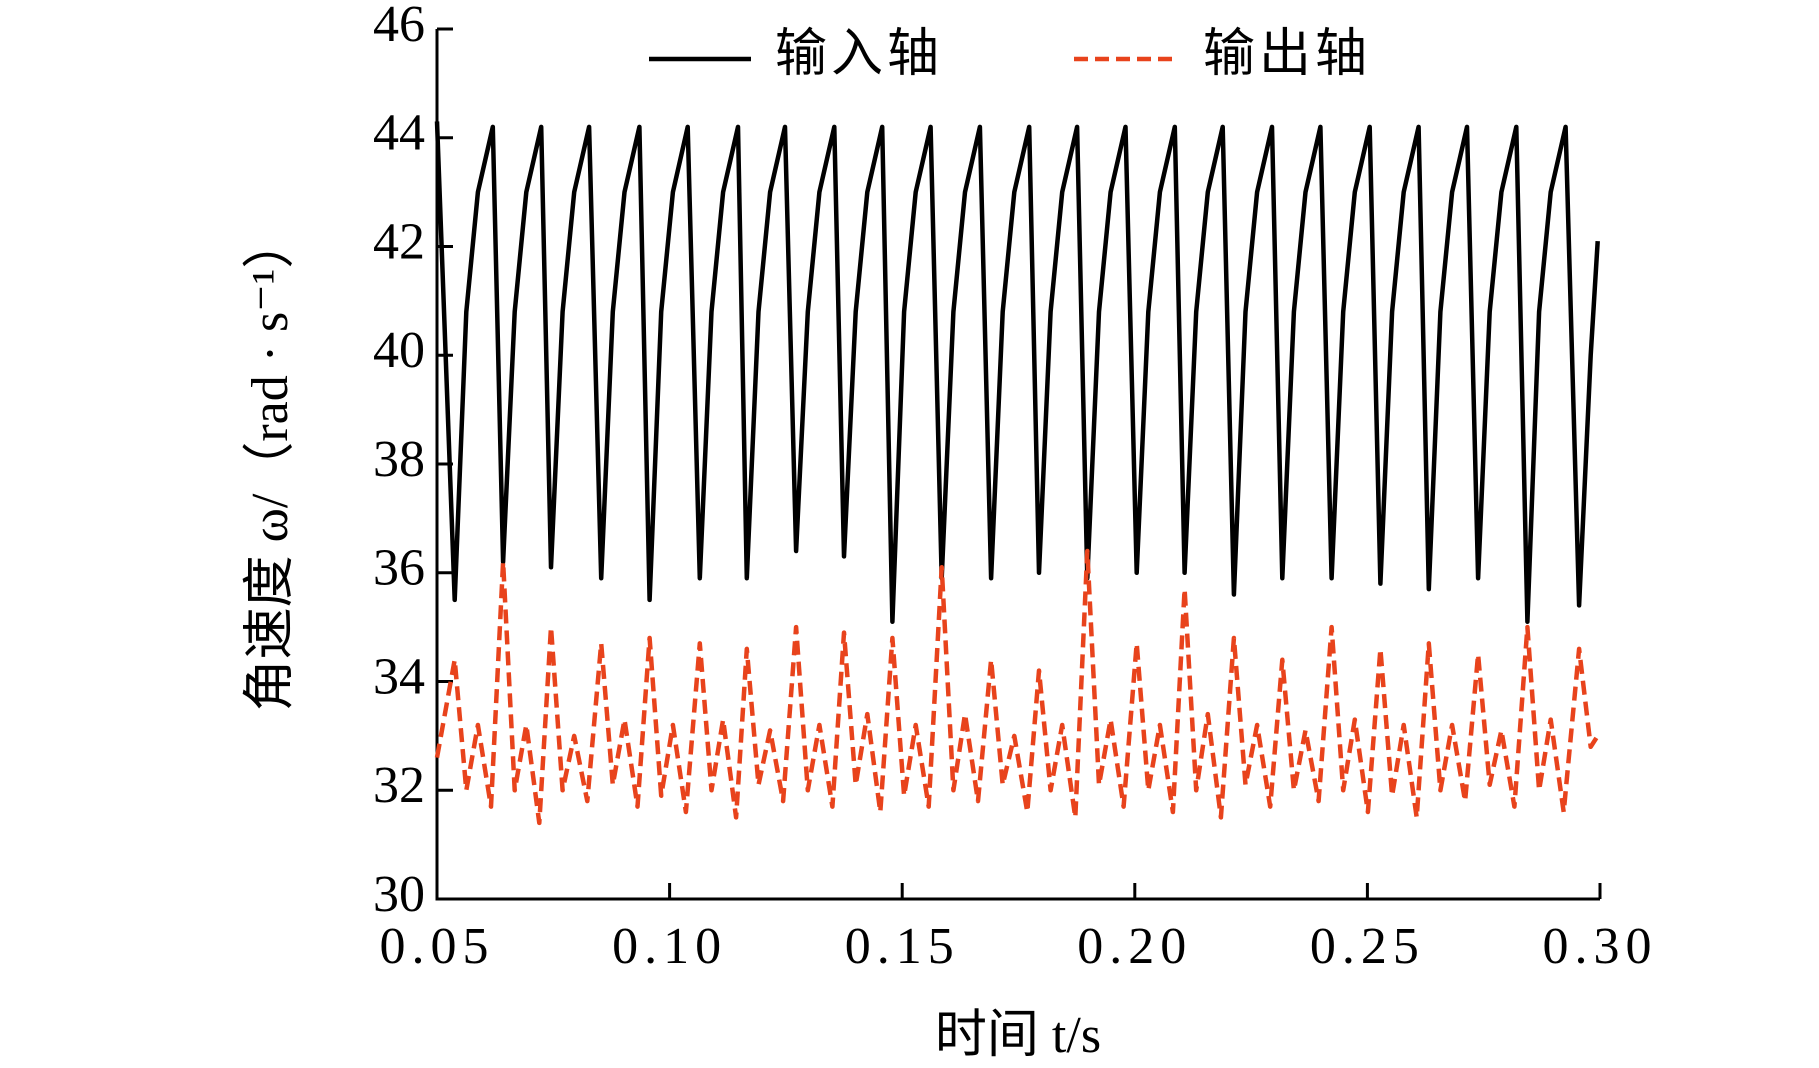 The image size is (1819, 1068). I want to click on y-tick-label: 46, so click(399, 26).